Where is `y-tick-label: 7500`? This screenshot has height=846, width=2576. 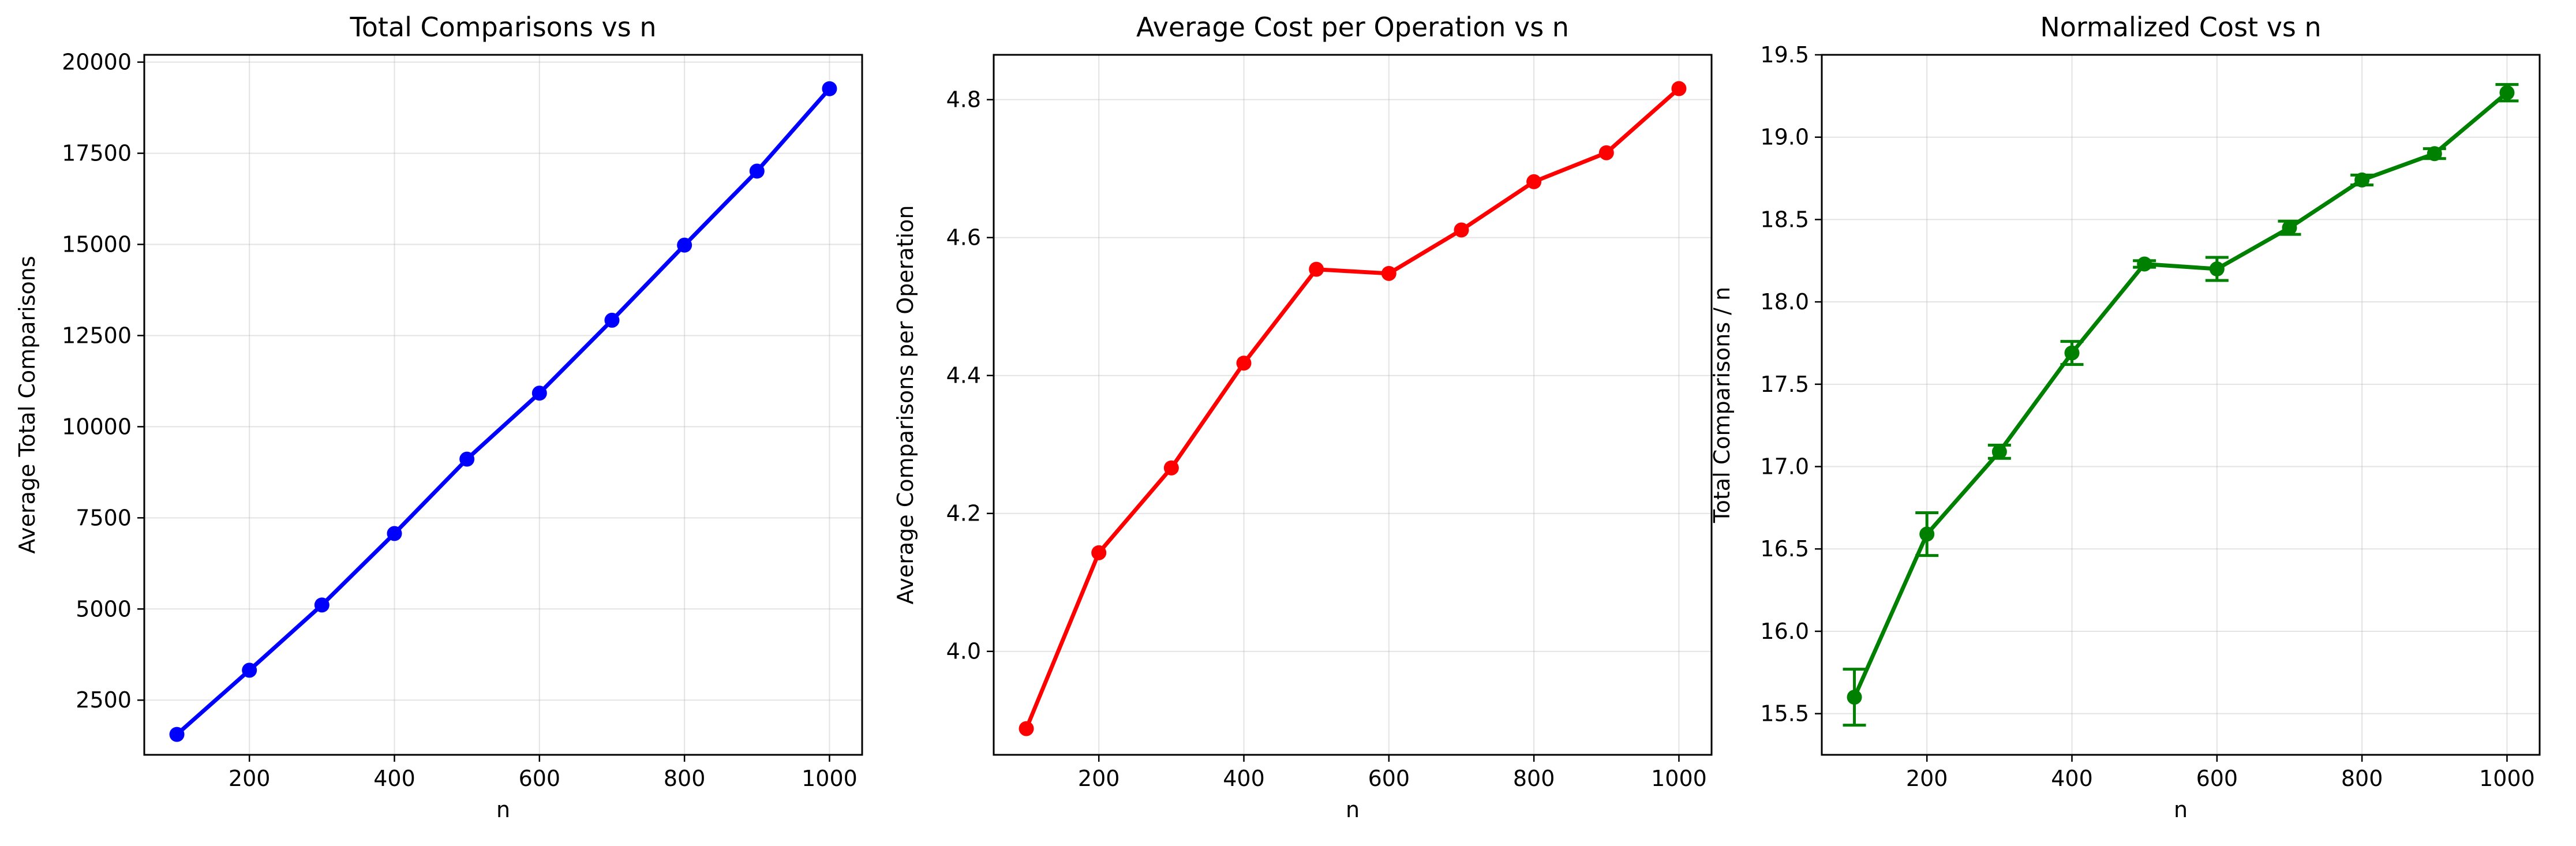 y-tick-label: 7500 is located at coordinates (104, 517).